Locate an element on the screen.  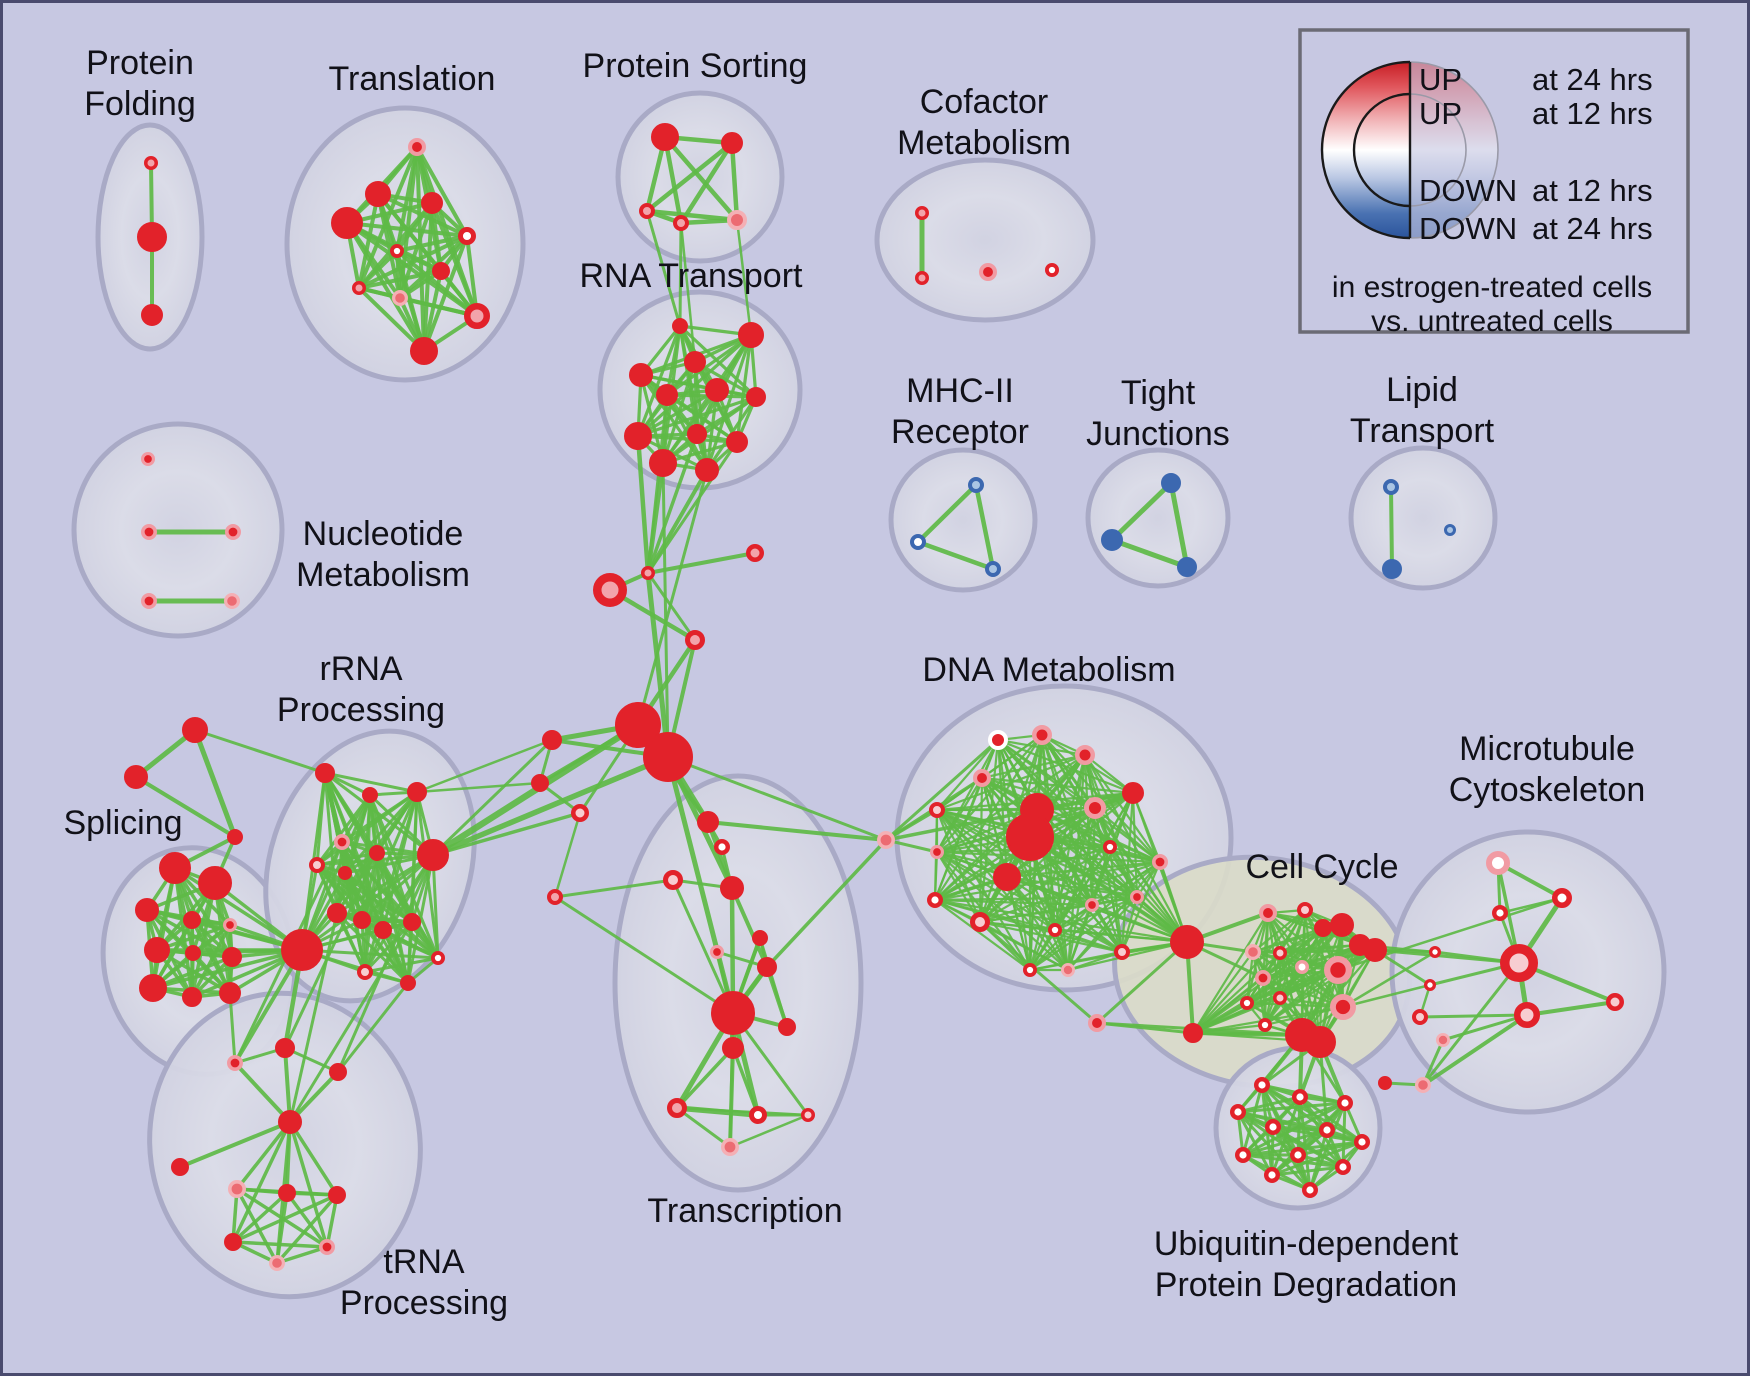
cluster-label-lipid-transport: Lipid is located at coordinates (1422, 390).